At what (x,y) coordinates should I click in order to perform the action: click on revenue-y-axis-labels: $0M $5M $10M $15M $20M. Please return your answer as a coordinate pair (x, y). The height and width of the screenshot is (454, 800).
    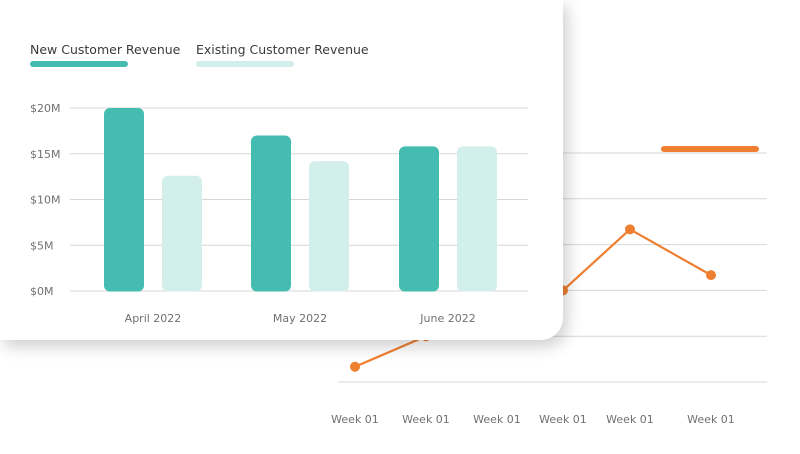
    Looking at the image, I should click on (45, 200).